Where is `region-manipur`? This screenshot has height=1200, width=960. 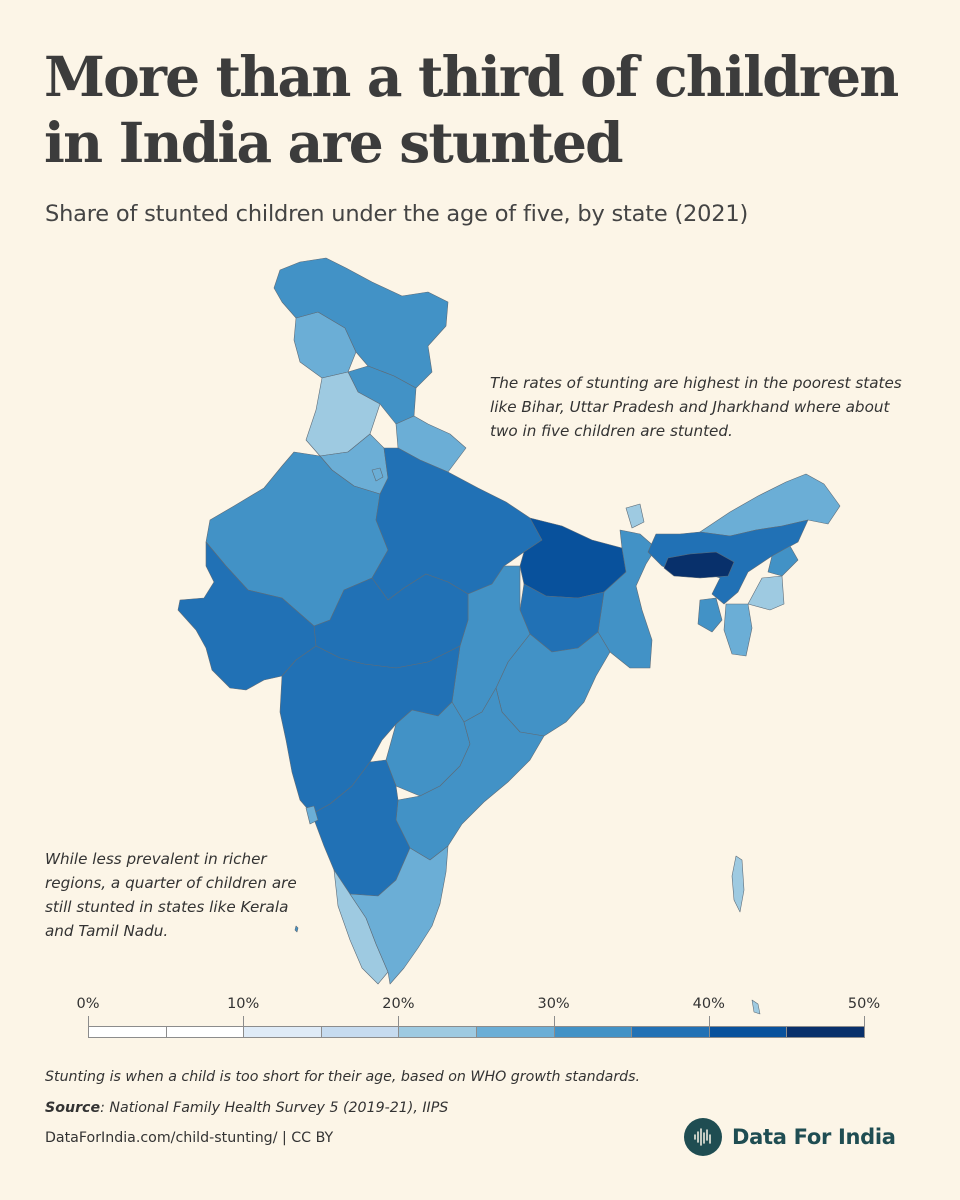 region-manipur is located at coordinates (766, 593).